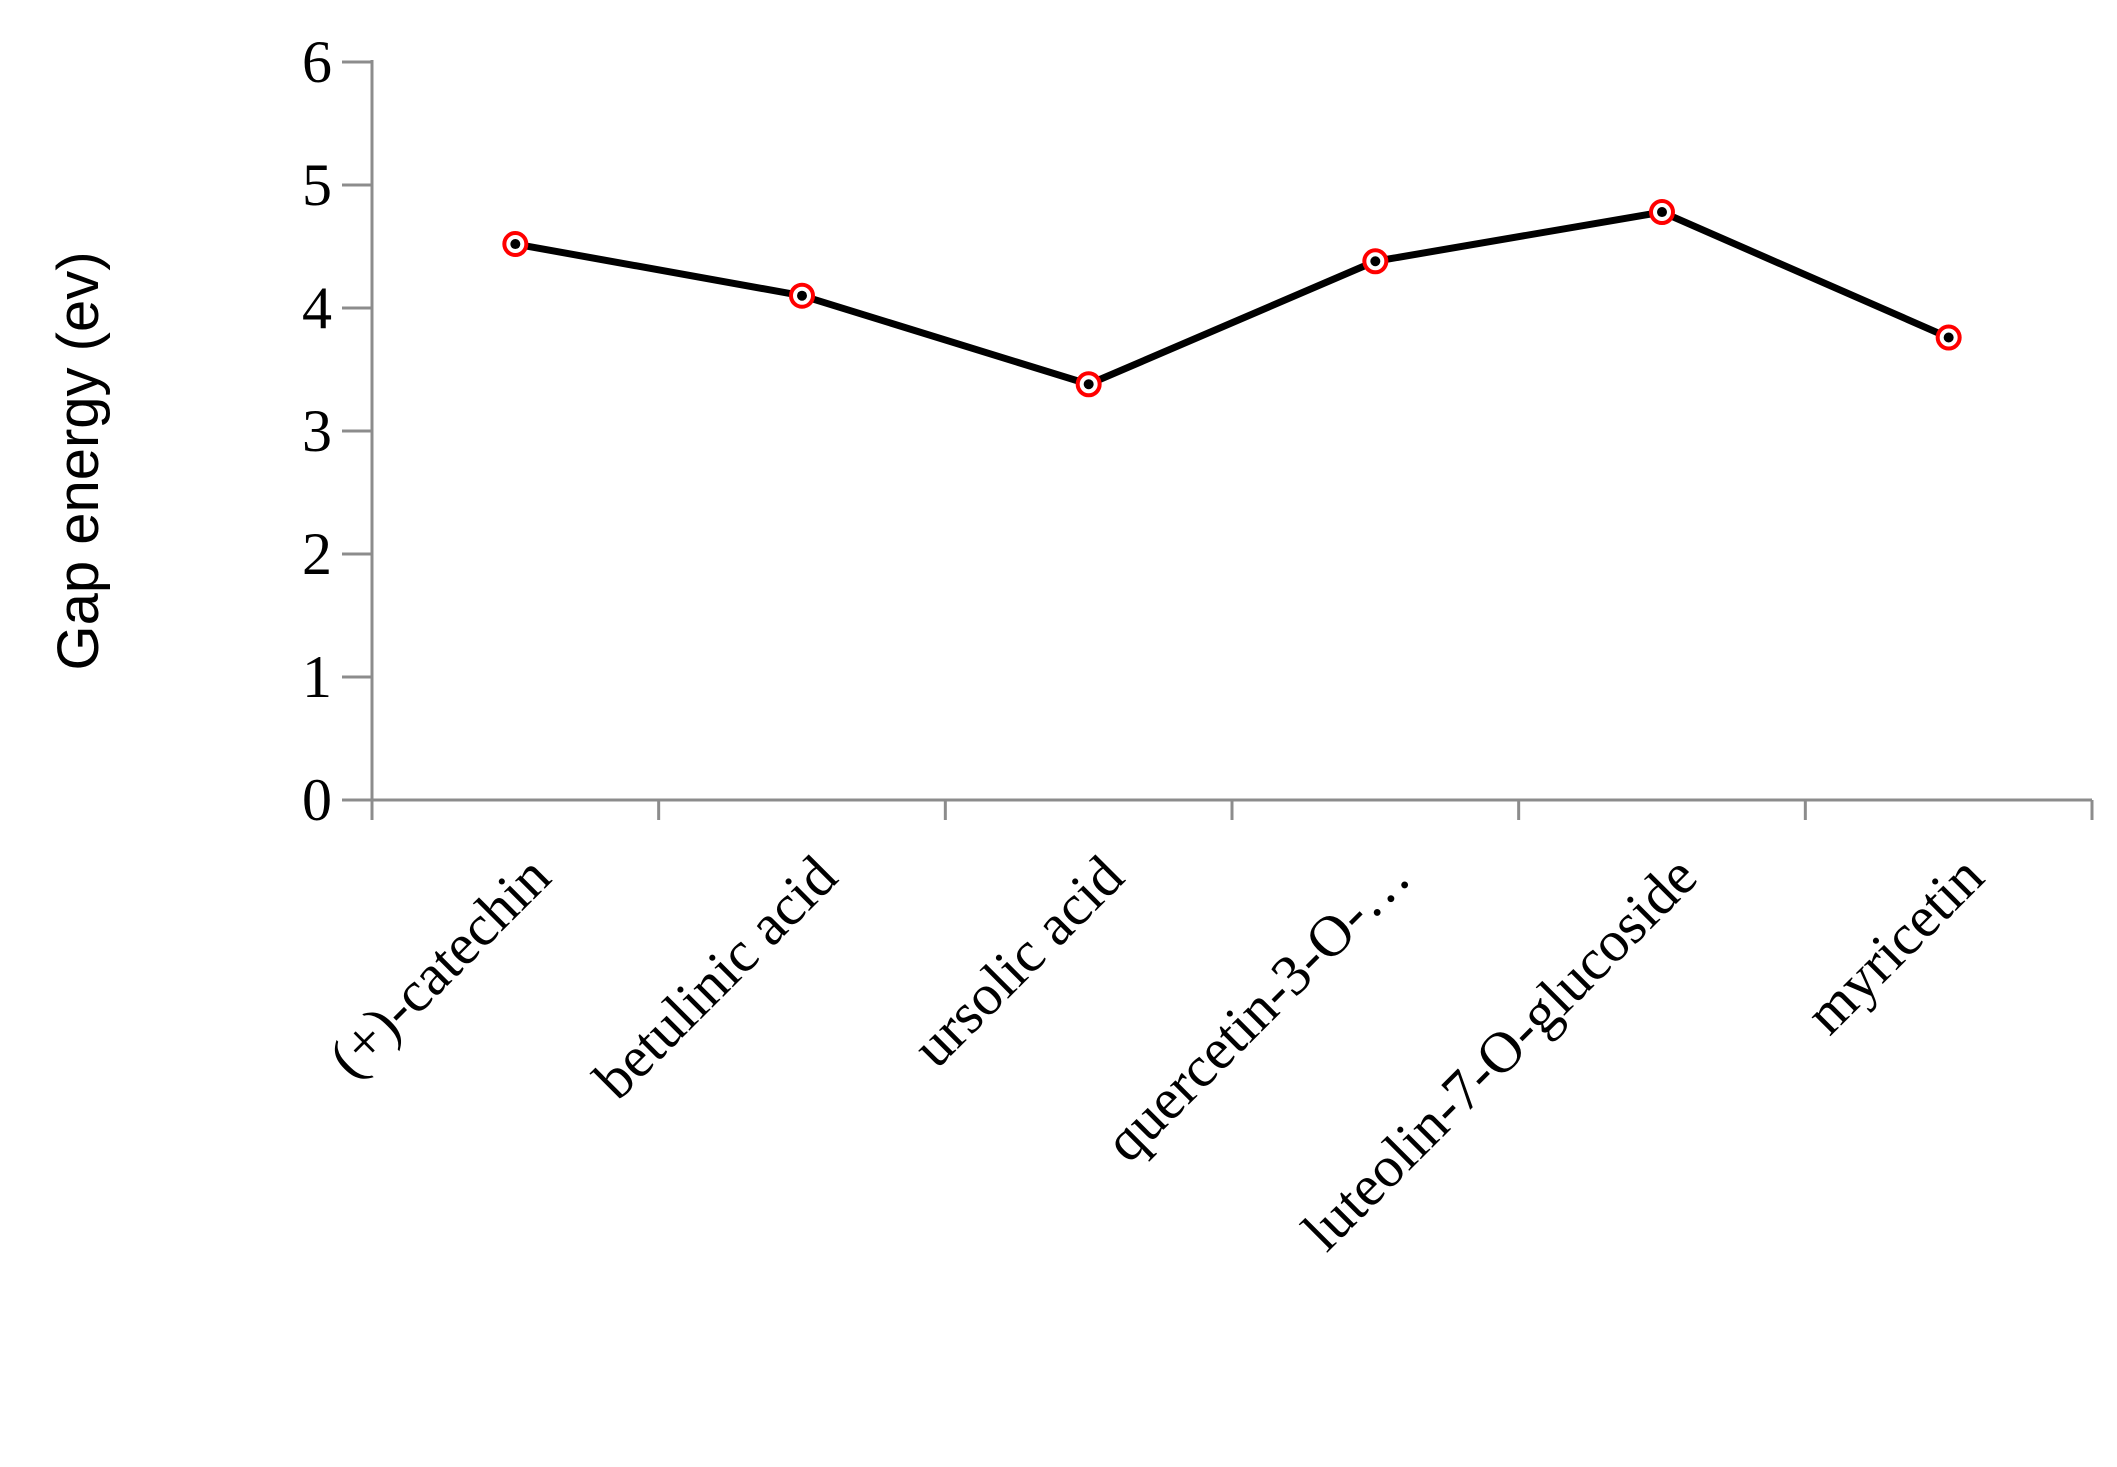  I want to click on y-tick-label: 5, so click(317, 185).